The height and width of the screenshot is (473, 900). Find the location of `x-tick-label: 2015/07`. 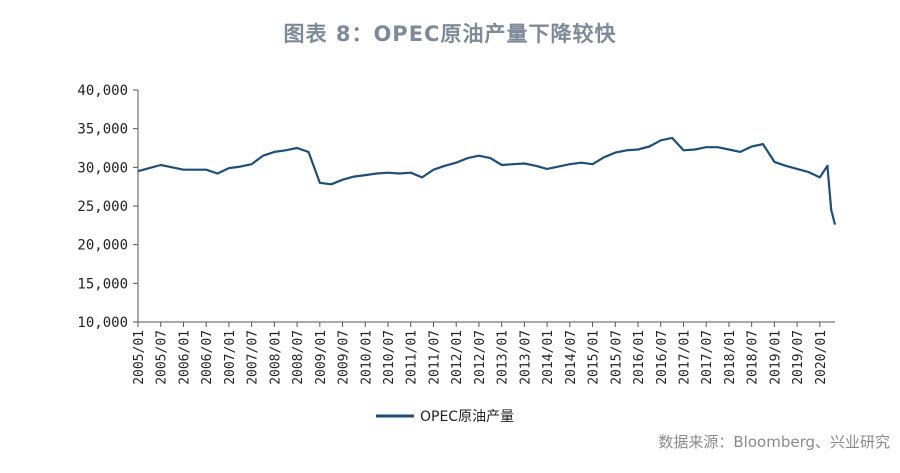

x-tick-label: 2015/07 is located at coordinates (616, 357).